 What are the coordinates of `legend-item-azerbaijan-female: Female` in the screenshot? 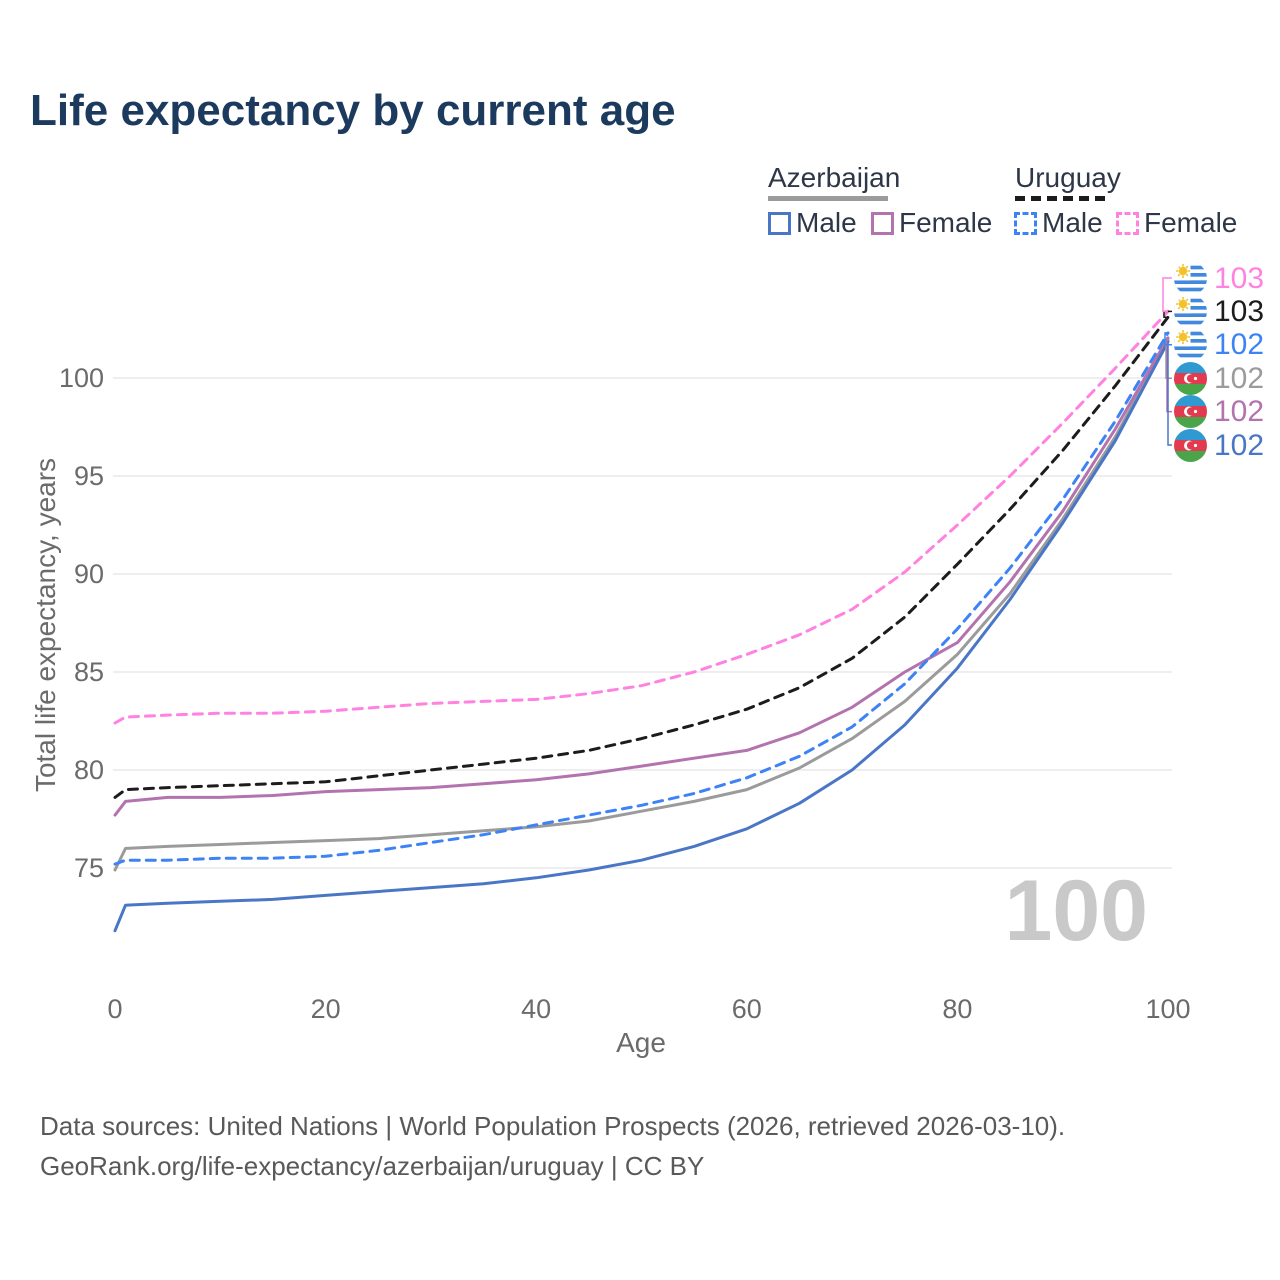 It's located at (931, 223).